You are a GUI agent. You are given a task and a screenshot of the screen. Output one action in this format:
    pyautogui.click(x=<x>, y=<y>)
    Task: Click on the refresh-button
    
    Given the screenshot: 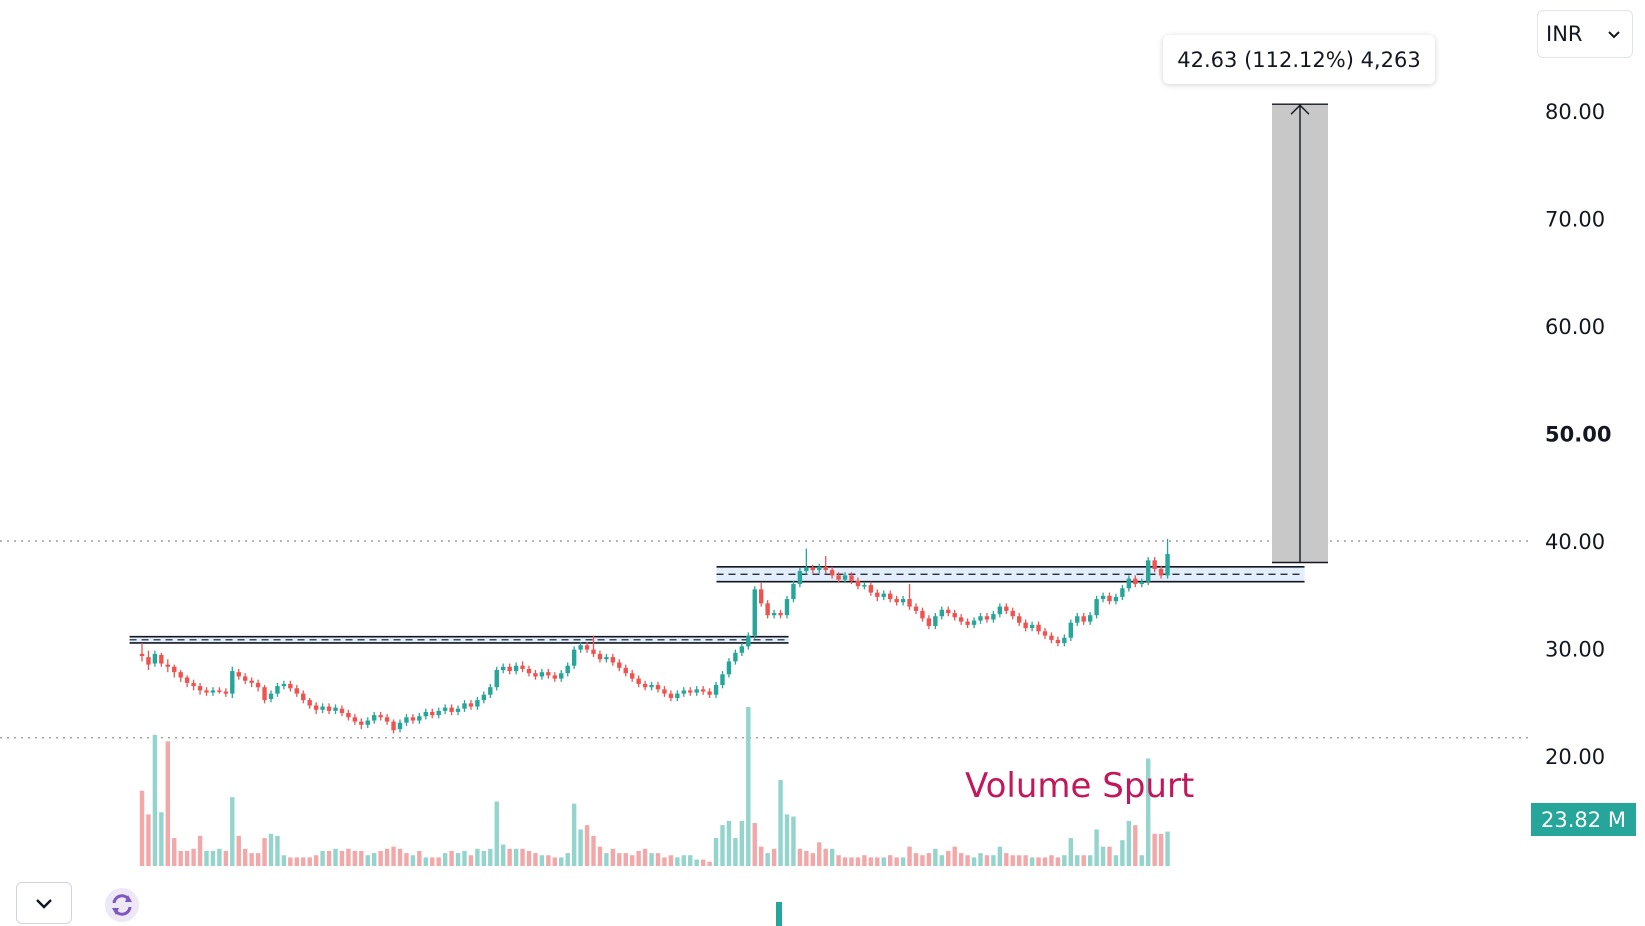 What is the action you would take?
    pyautogui.click(x=122, y=905)
    